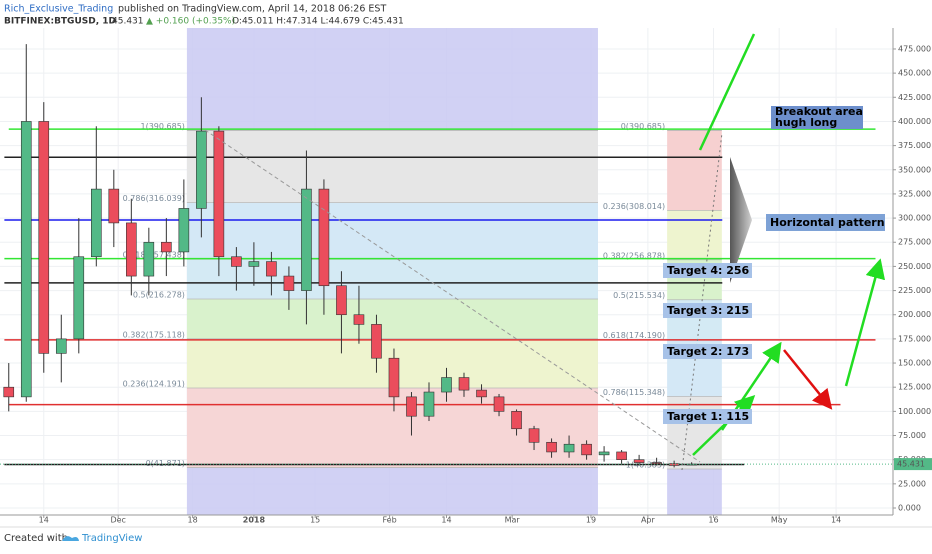 Image resolution: width=932 pixels, height=554 pixels. Describe the element at coordinates (190, 22) in the screenshot. I see `change: ▲ +0.160 (+0.35%)` at that location.